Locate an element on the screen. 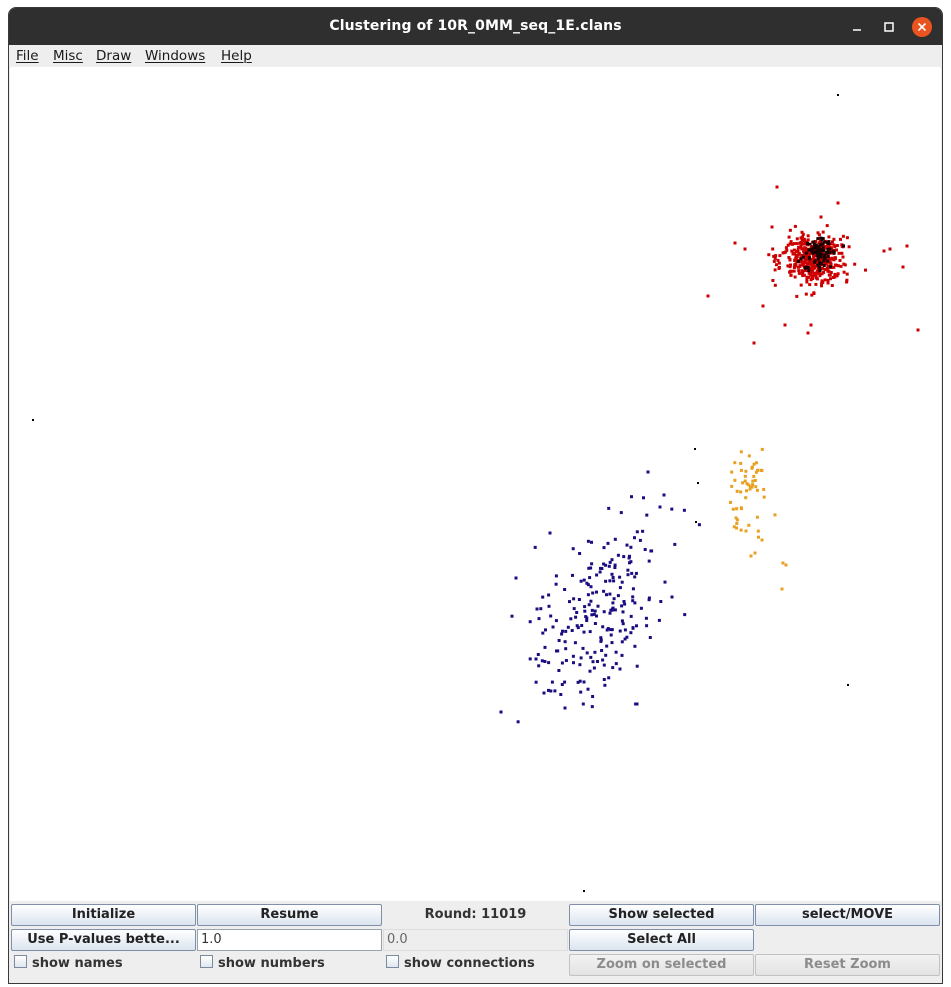  show-numbers-checkbox: show numbers is located at coordinates (262, 964).